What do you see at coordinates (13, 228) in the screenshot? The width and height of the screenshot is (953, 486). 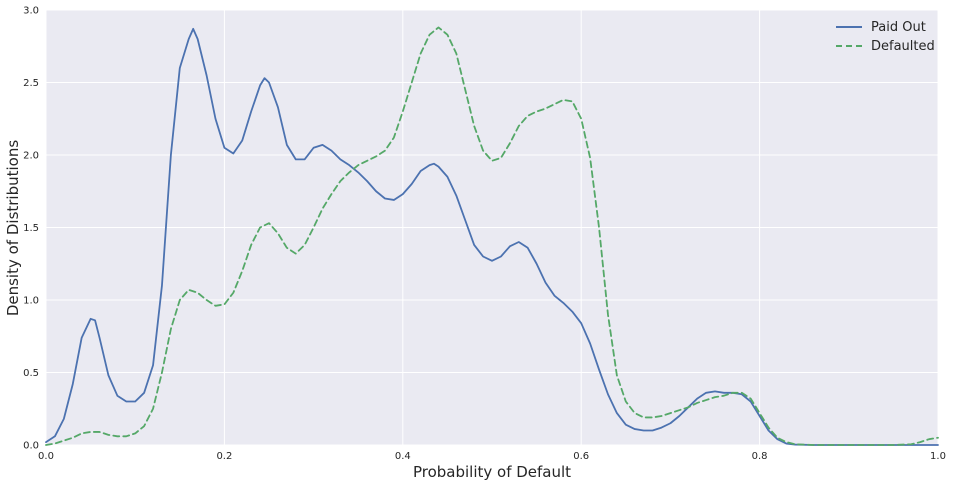 I see `y-axis-title: Density of Distributions` at bounding box center [13, 228].